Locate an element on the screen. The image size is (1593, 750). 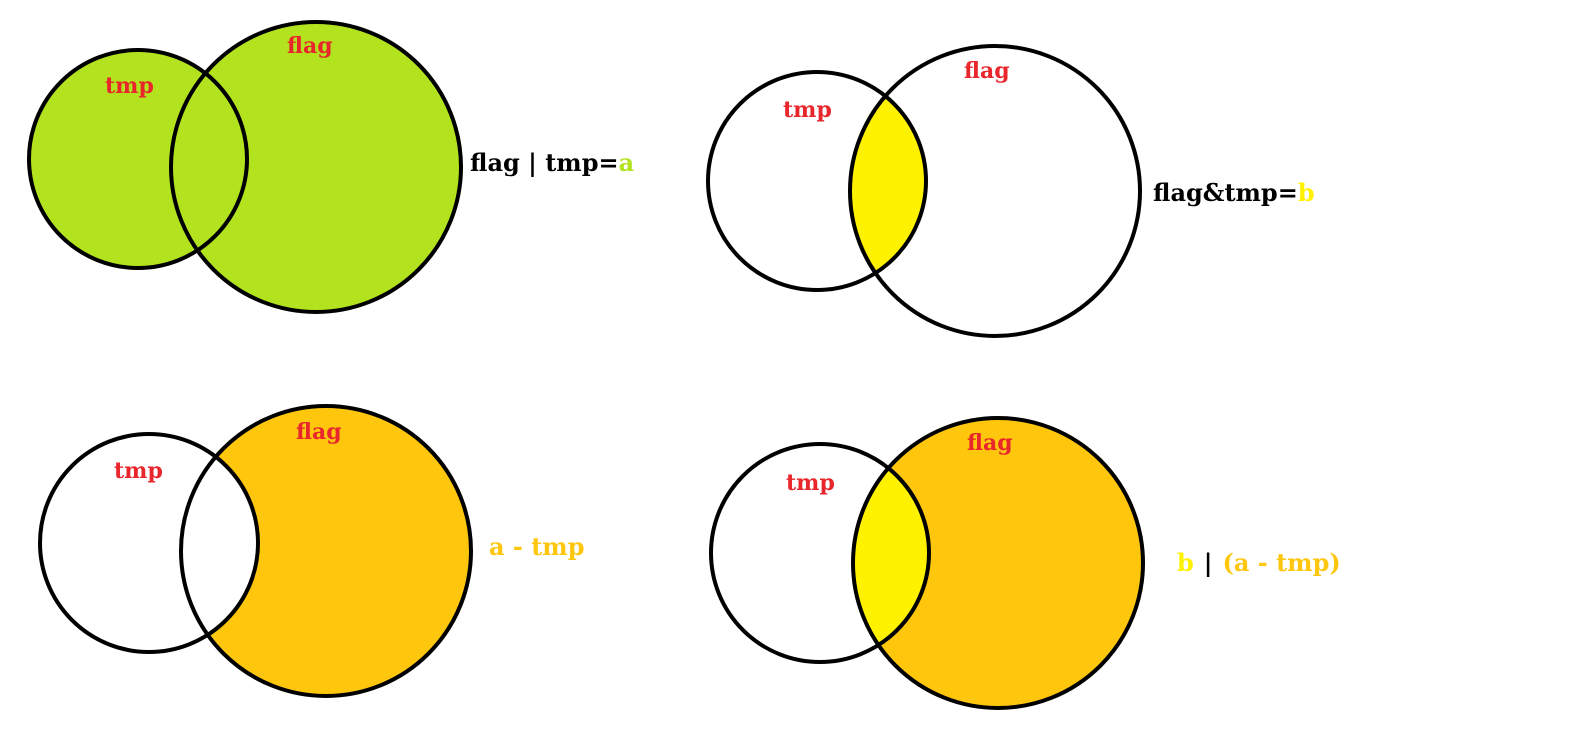
intersection-caption: flag&tmp=b is located at coordinates (1234, 192).